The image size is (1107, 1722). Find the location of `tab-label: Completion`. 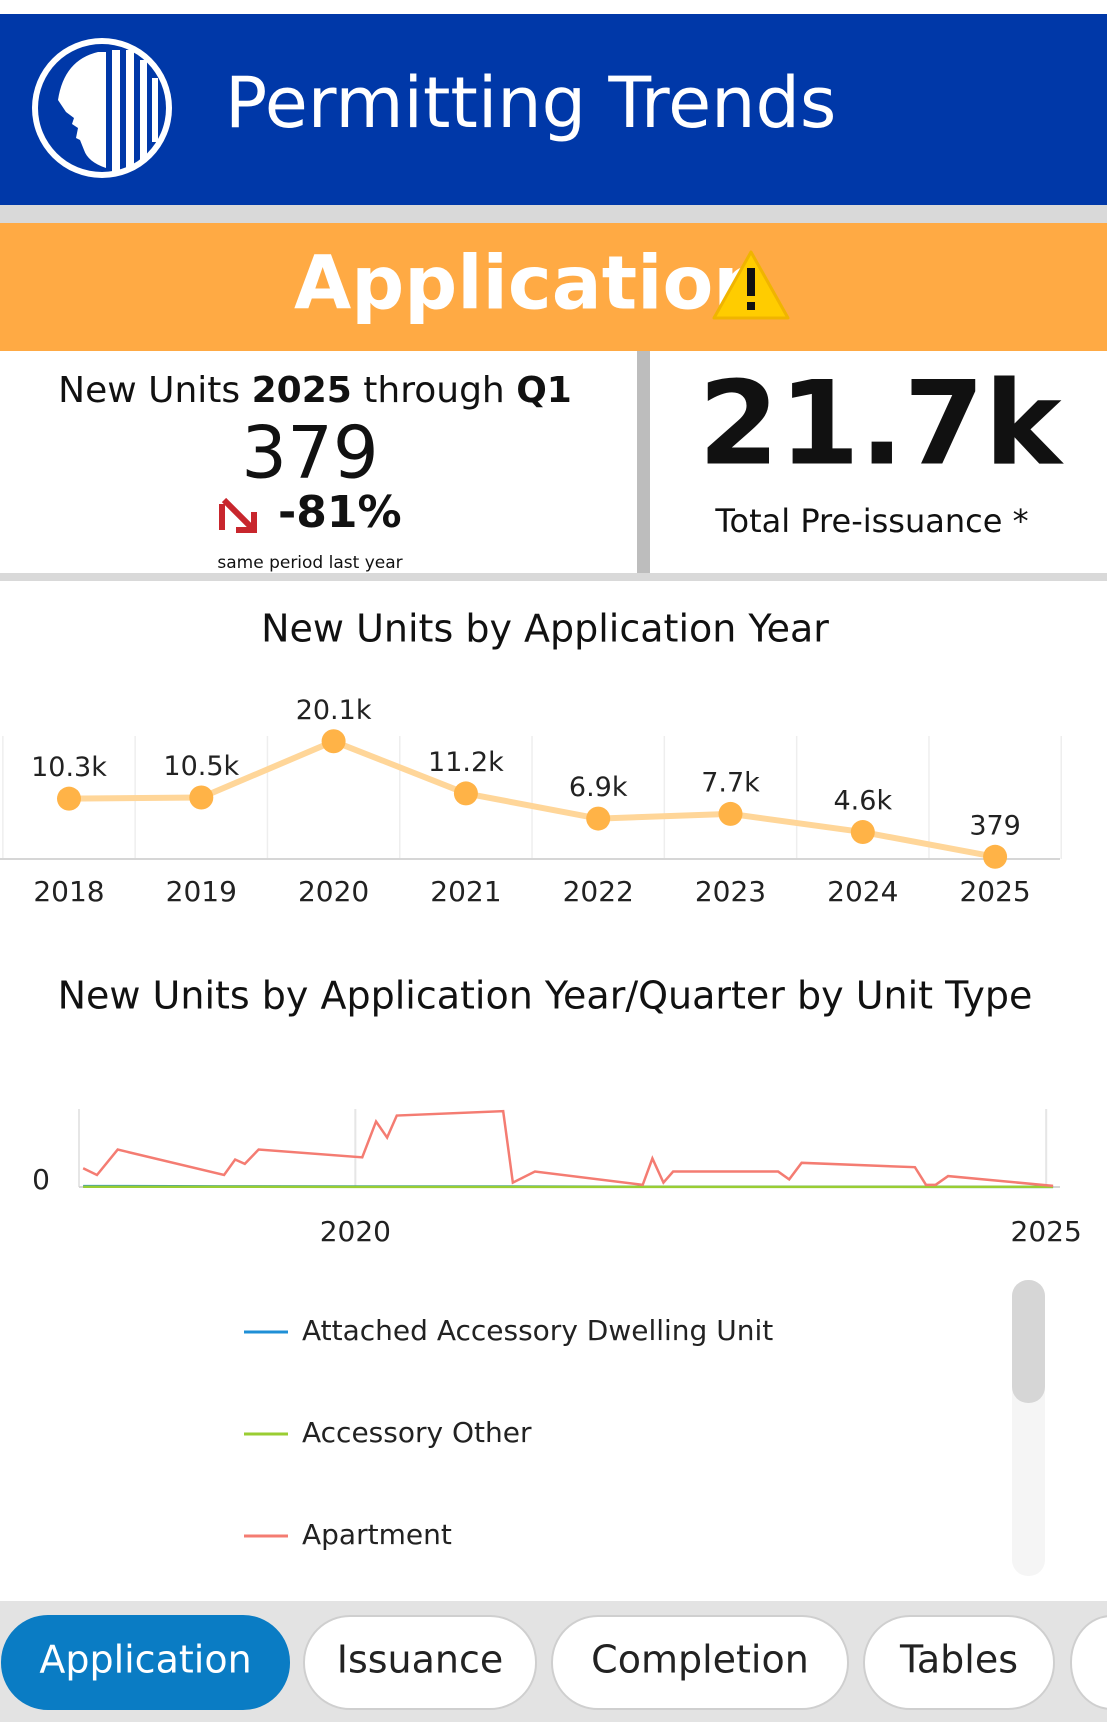

tab-label: Completion is located at coordinates (700, 1660).